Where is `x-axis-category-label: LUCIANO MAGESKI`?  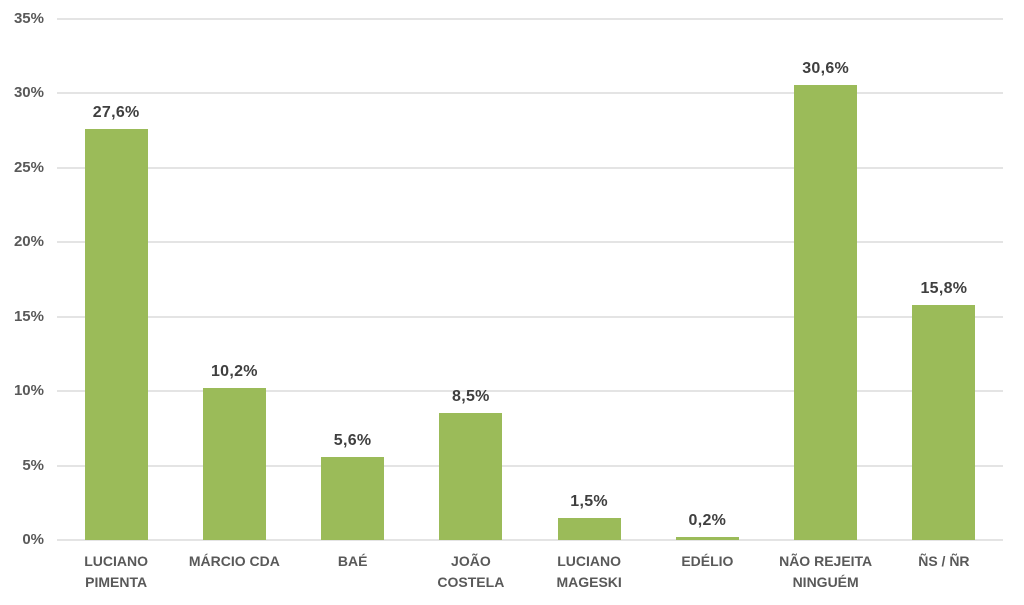 x-axis-category-label: LUCIANO MAGESKI is located at coordinates (589, 571).